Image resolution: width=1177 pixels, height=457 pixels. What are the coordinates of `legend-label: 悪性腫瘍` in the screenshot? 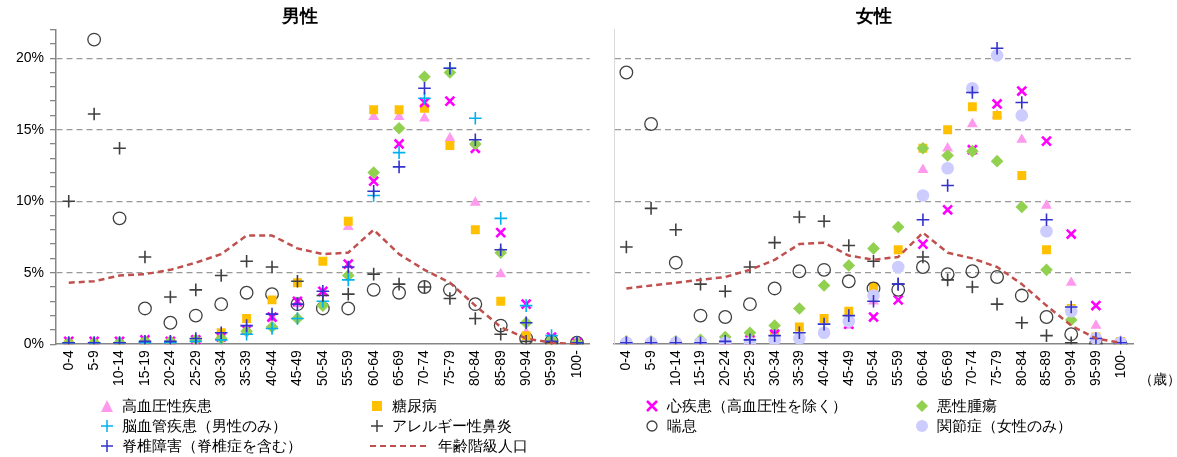 It's located at (967, 406).